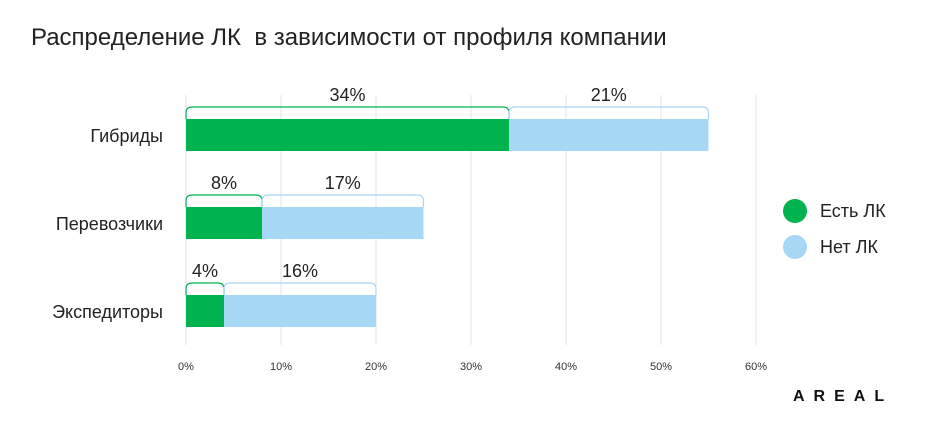  Describe the element at coordinates (186, 367) in the screenshot. I see `x-tick-label: 0%` at that location.